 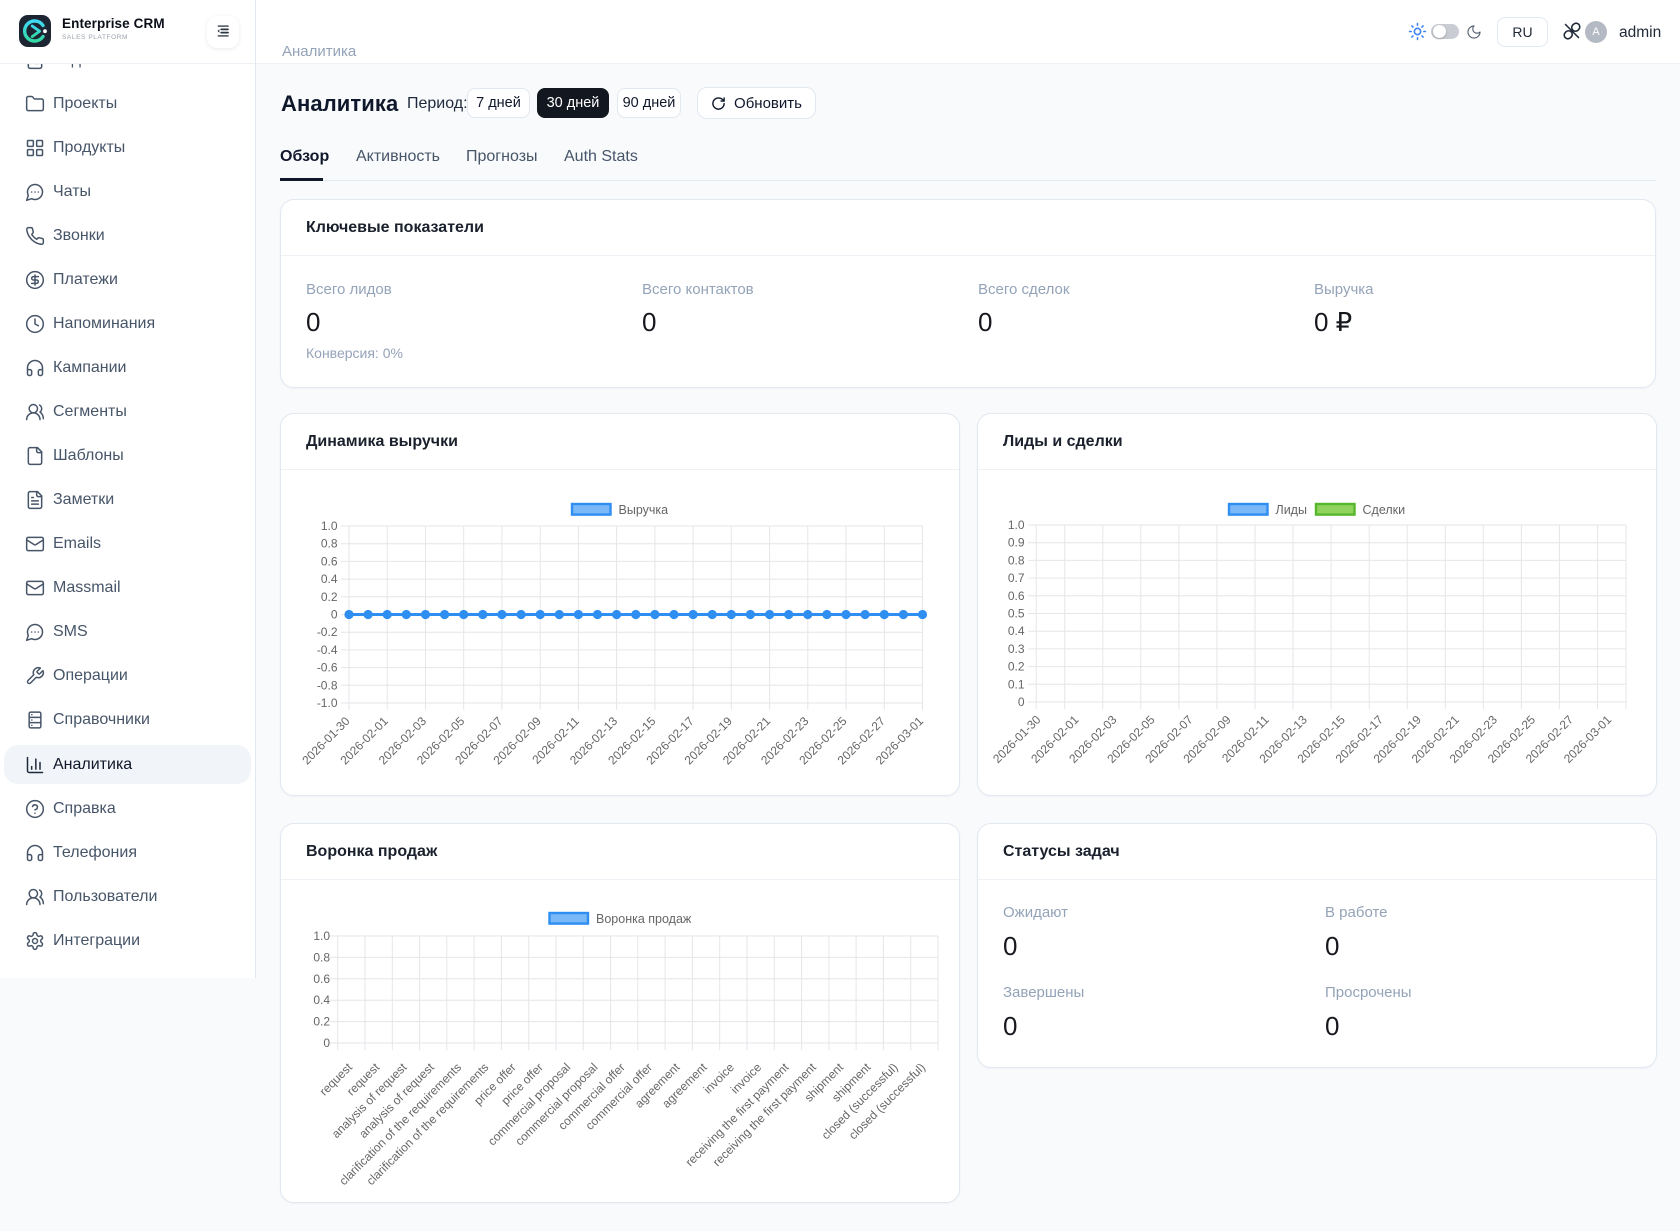 I want to click on svg-text: Выручка, so click(x=644, y=510).